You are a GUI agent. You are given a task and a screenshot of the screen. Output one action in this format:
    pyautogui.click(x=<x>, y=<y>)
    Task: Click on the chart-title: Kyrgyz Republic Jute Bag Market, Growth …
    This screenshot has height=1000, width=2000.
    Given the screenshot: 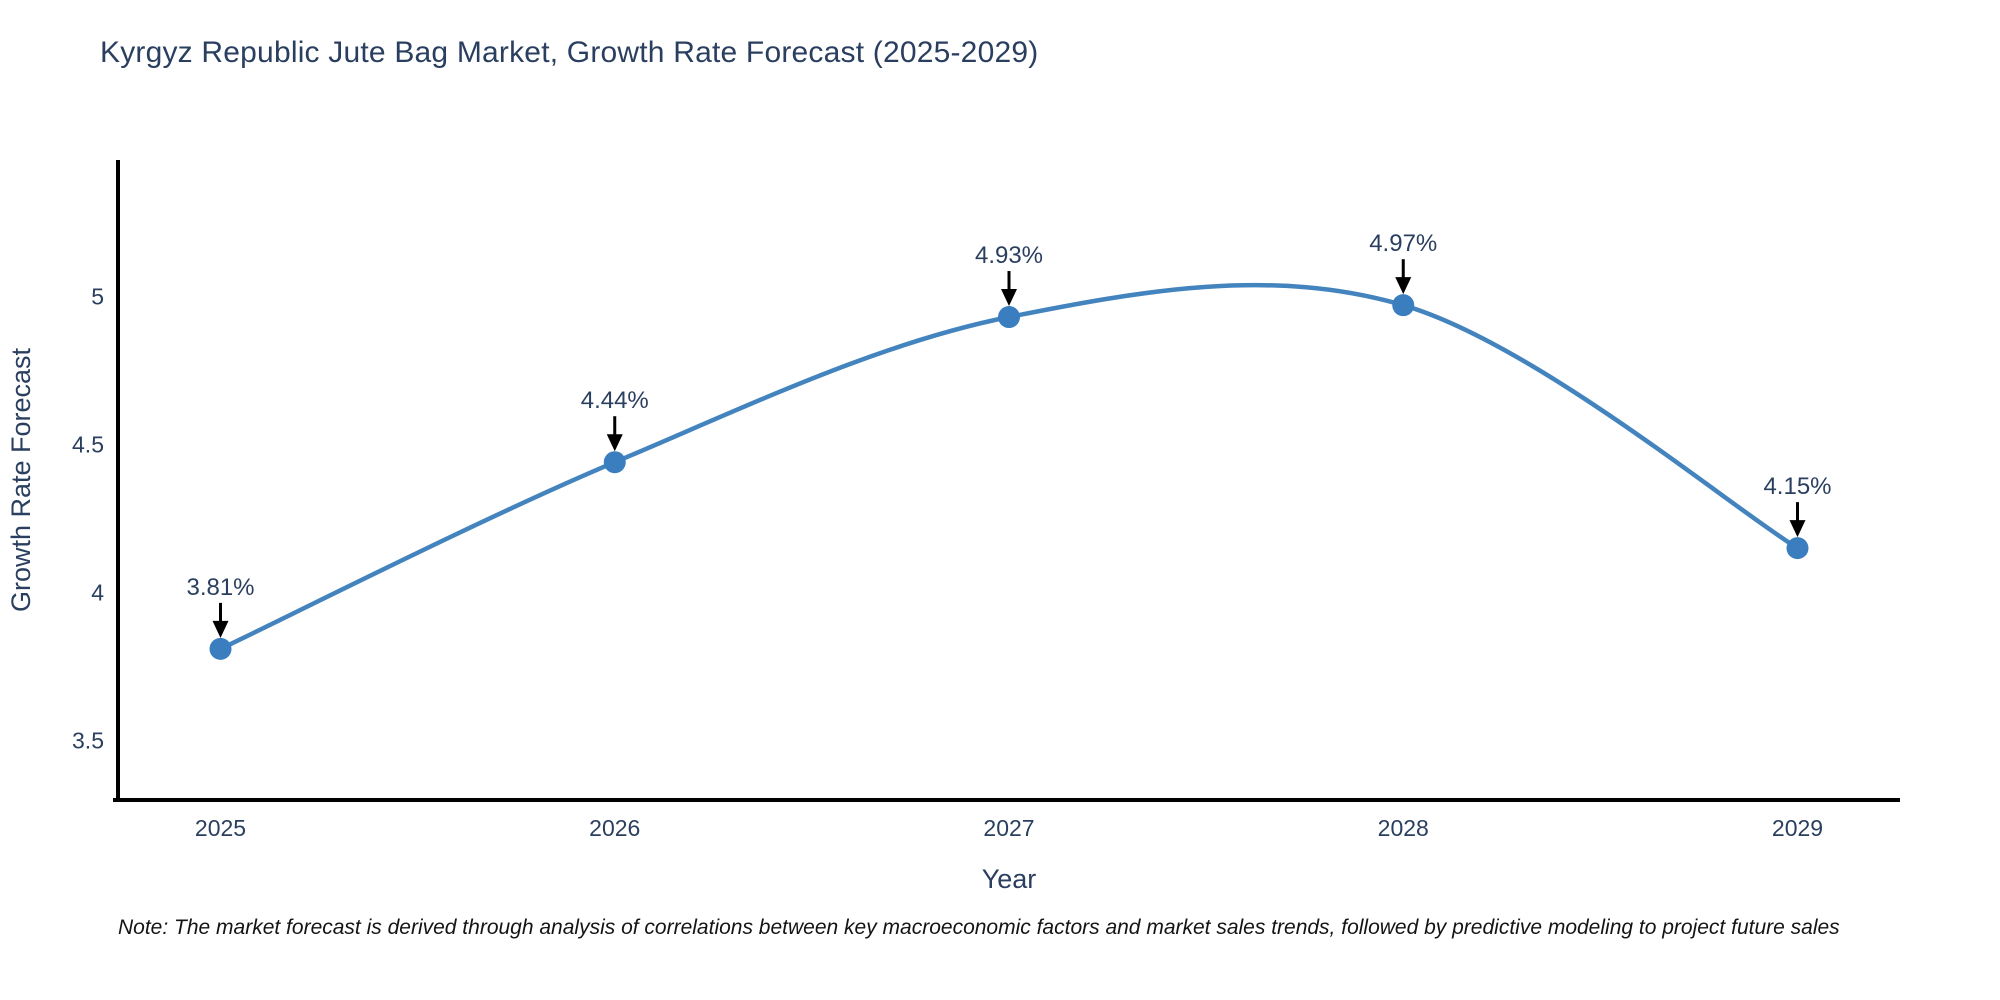 What is the action you would take?
    pyautogui.click(x=569, y=52)
    